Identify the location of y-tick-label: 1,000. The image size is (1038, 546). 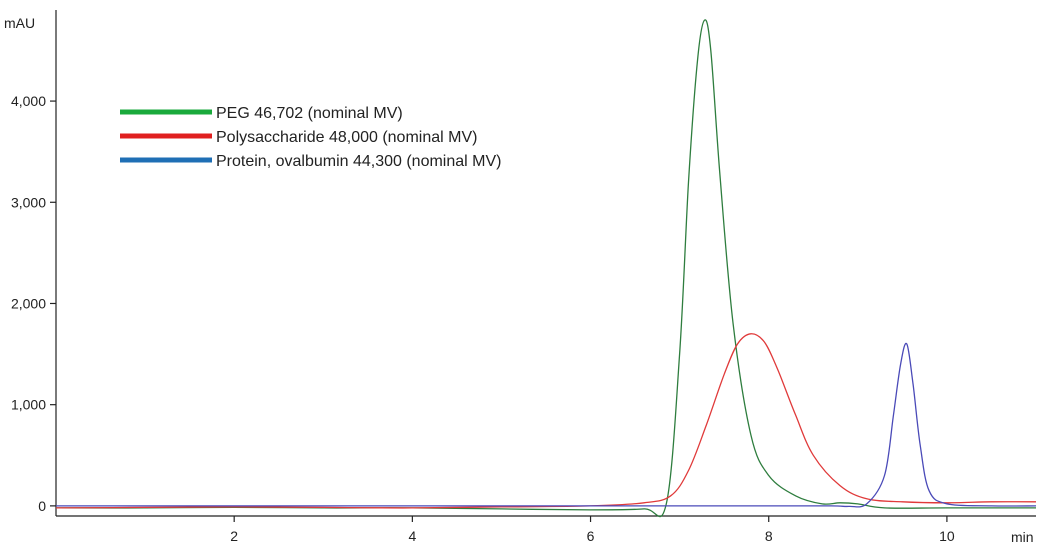
(28, 405).